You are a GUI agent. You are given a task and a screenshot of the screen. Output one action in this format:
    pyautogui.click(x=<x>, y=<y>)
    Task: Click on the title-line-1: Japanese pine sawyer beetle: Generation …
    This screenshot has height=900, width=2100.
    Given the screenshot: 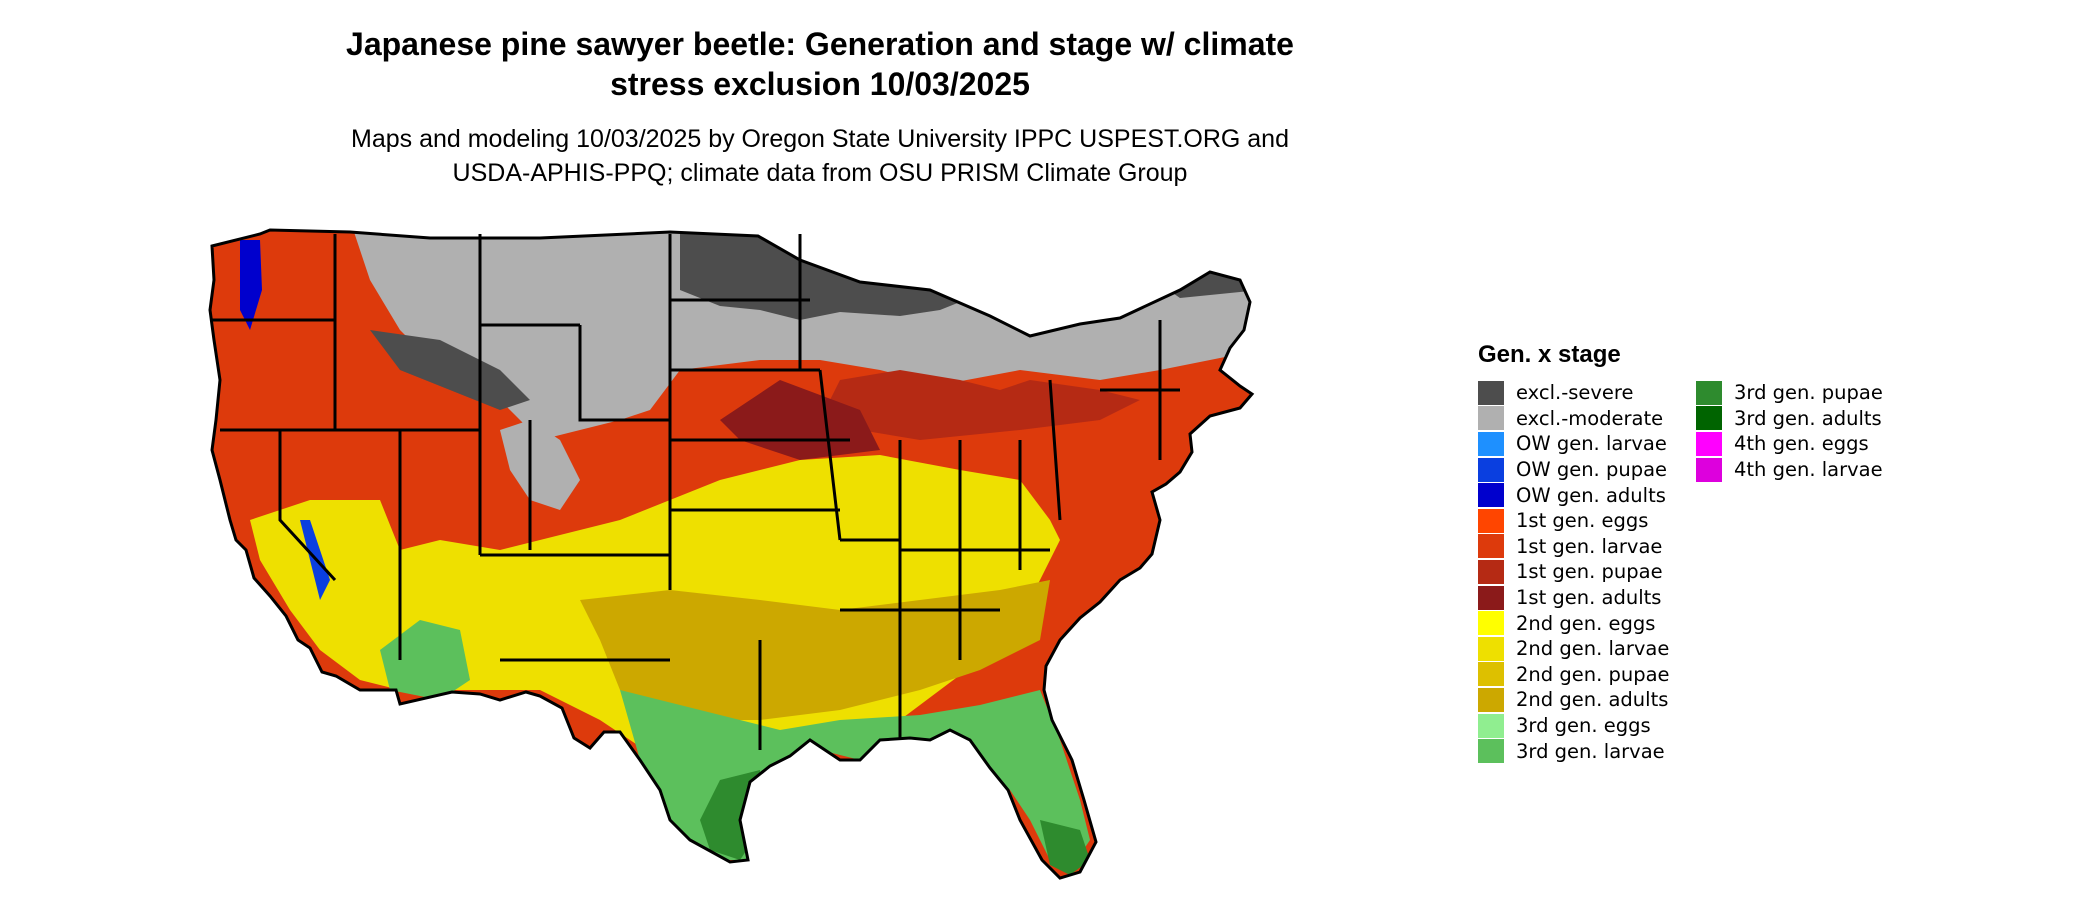 What is the action you would take?
    pyautogui.click(x=820, y=44)
    